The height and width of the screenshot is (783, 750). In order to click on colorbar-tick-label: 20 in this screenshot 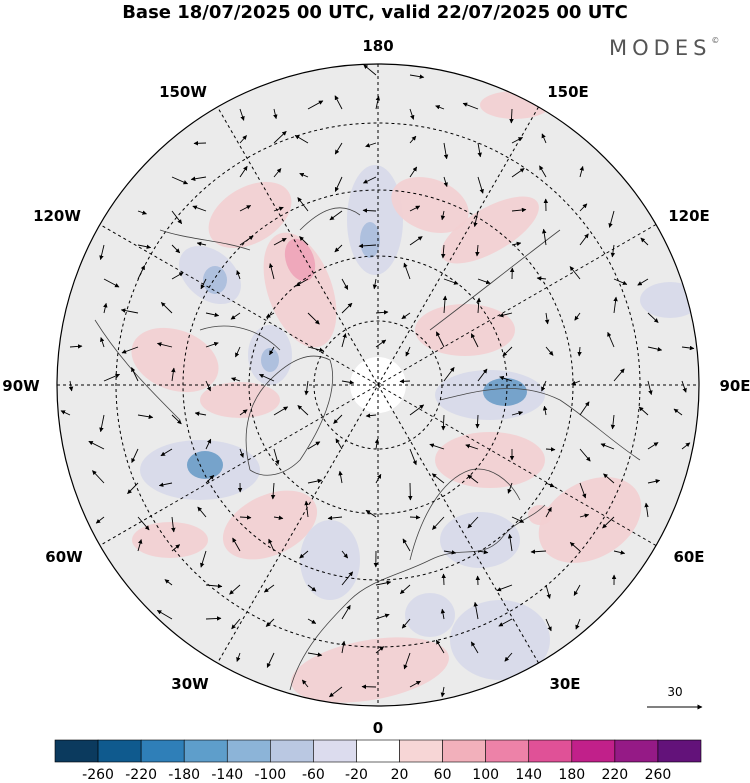, I will do `click(400, 775)`.